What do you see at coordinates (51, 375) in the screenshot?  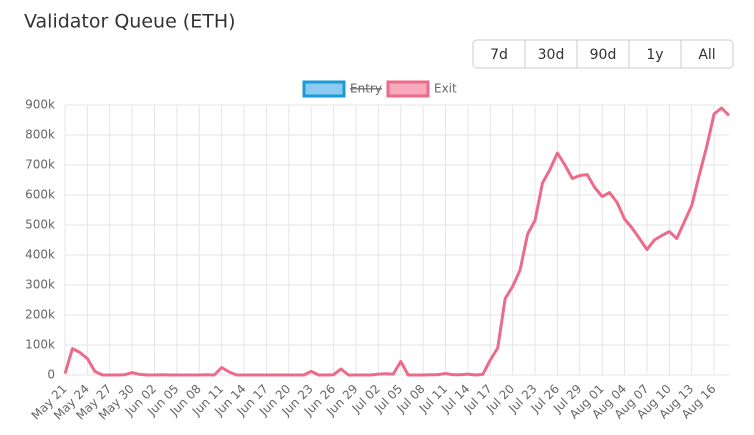 I see `y-tick-label: 0` at bounding box center [51, 375].